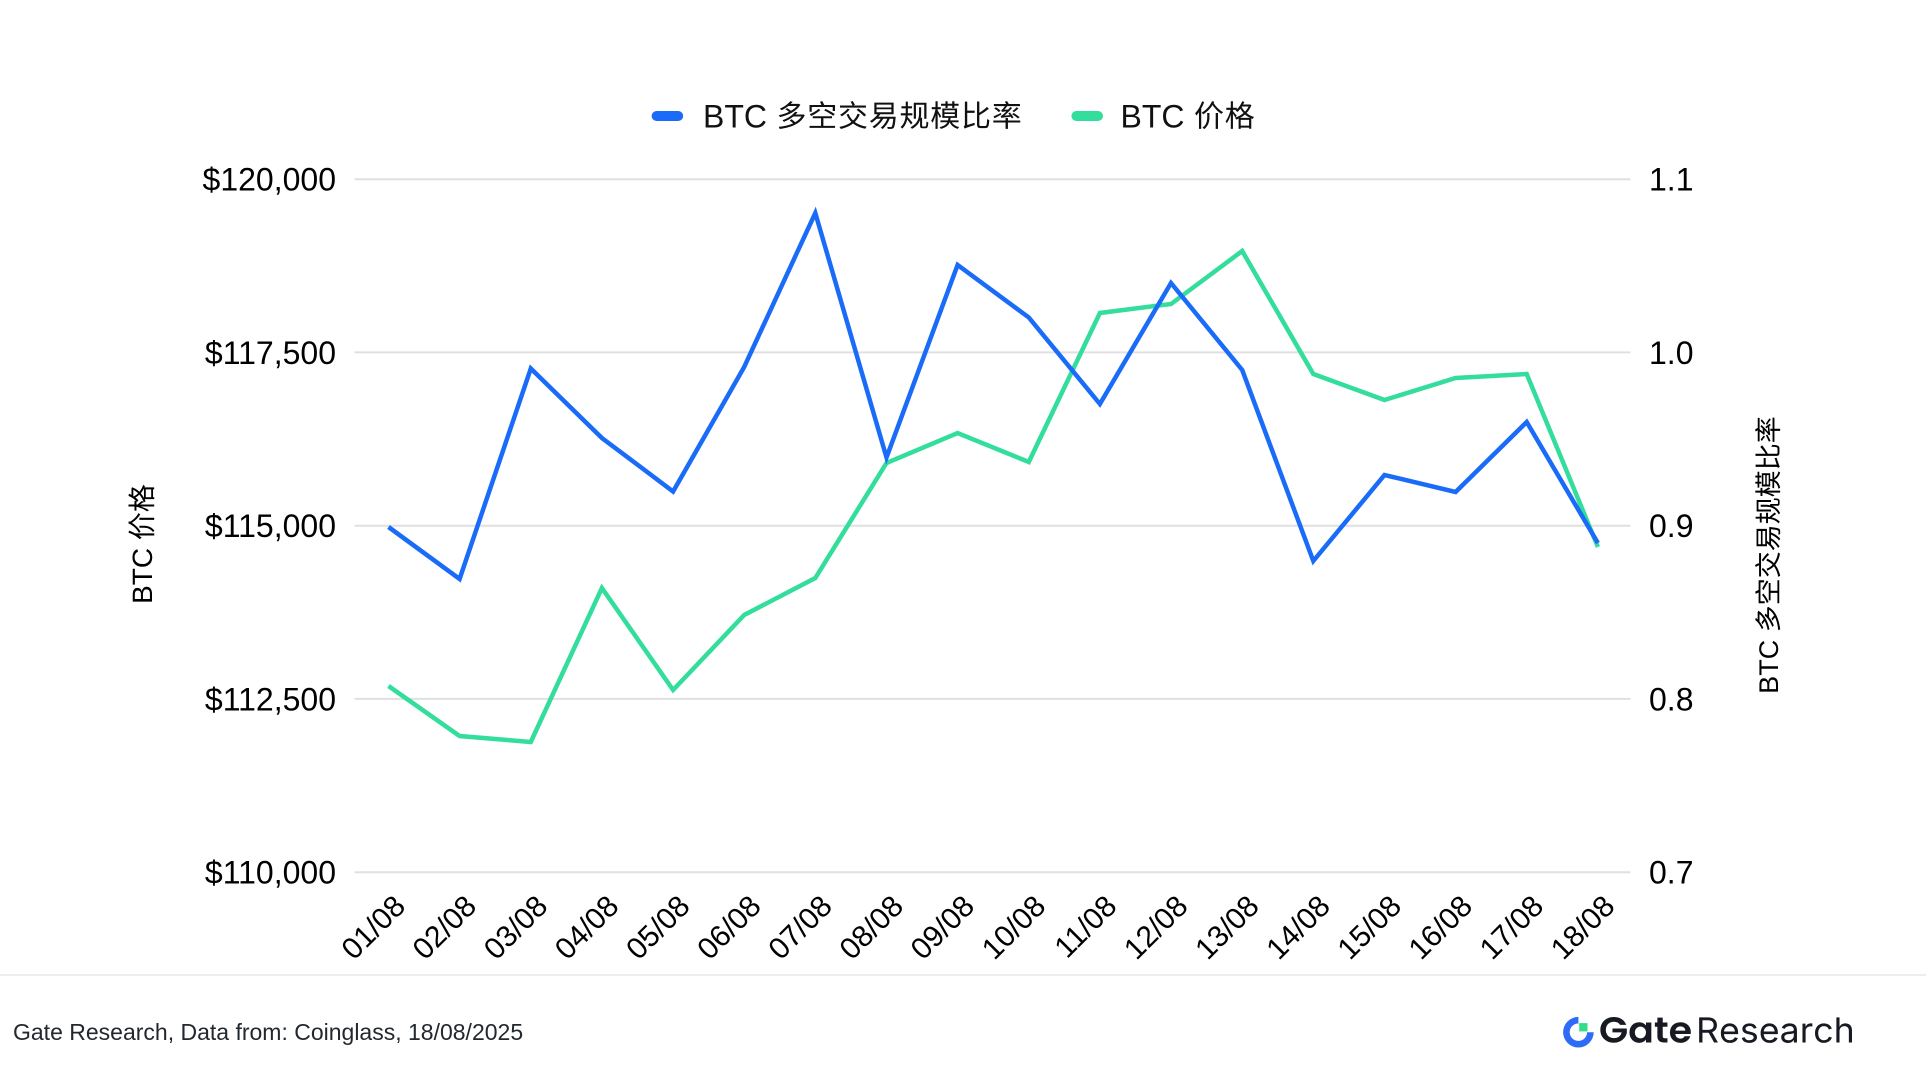 Image resolution: width=1926 pixels, height=1091 pixels. Describe the element at coordinates (1671, 873) in the screenshot. I see `svg-text: 0.7` at that location.